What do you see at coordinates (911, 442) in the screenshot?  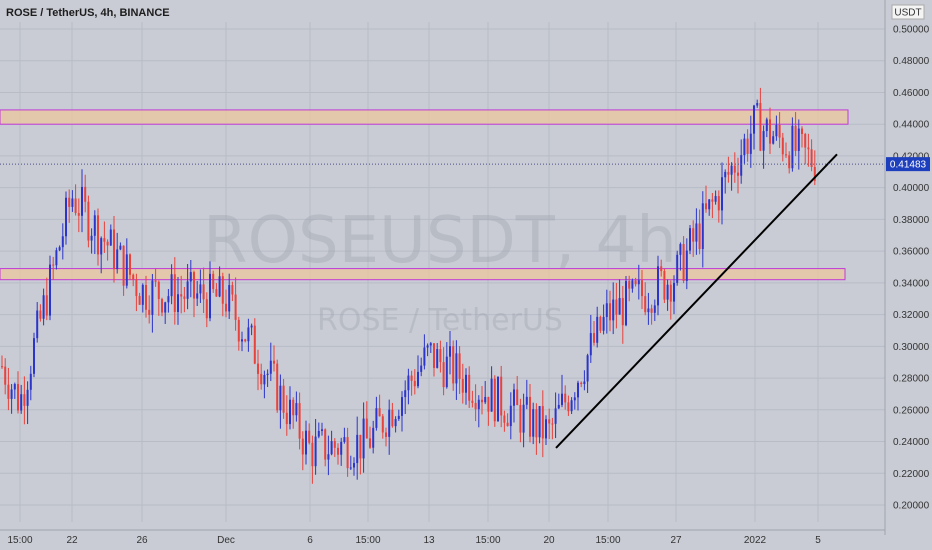 I see `y-tick-label: 0.24000` at bounding box center [911, 442].